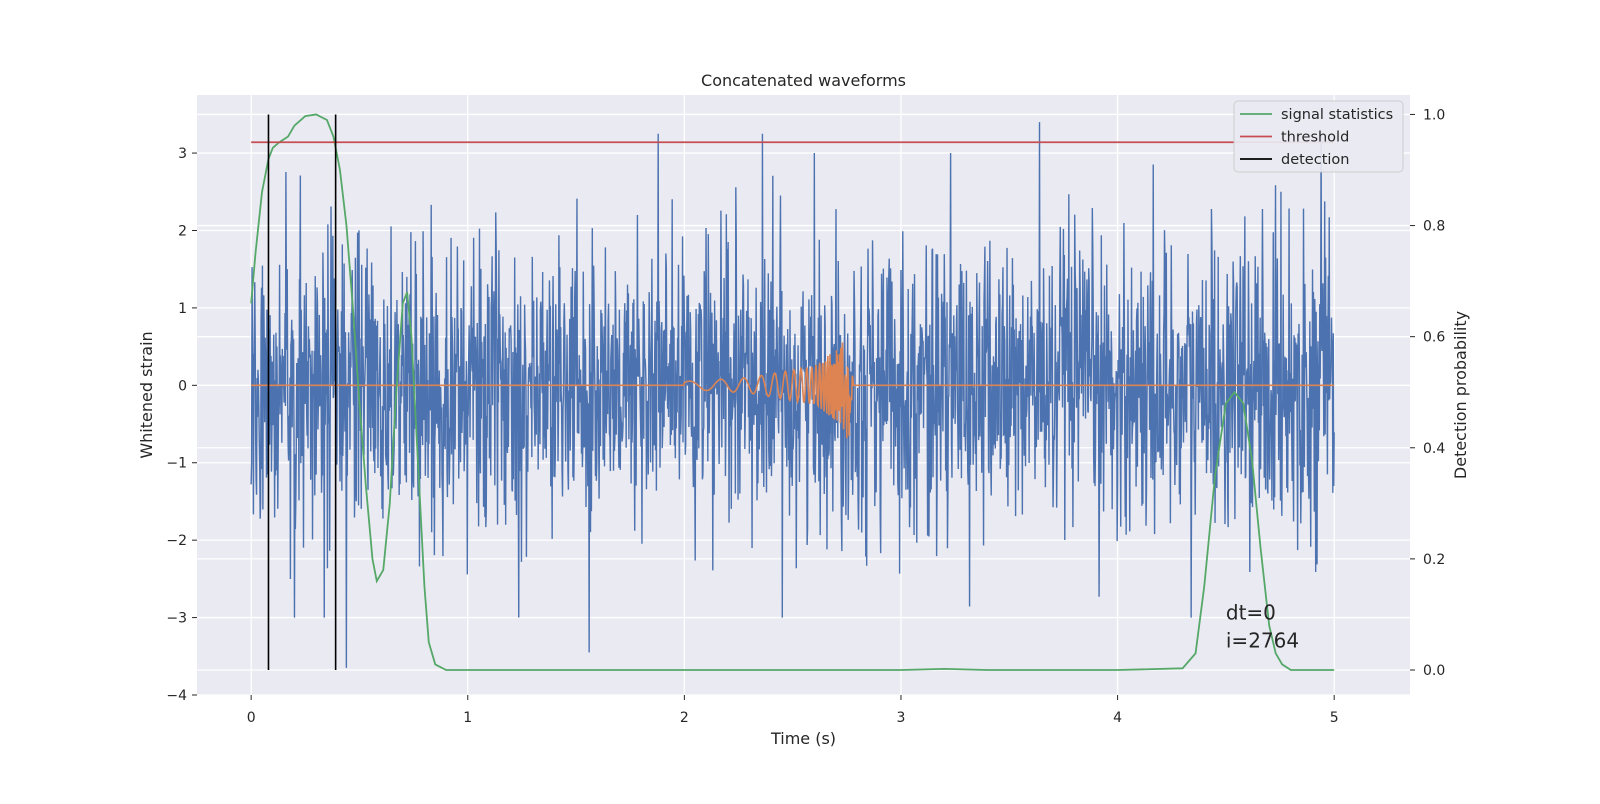 The image size is (1600, 804). I want to click on legend-label: signal statistics, so click(1337, 115).